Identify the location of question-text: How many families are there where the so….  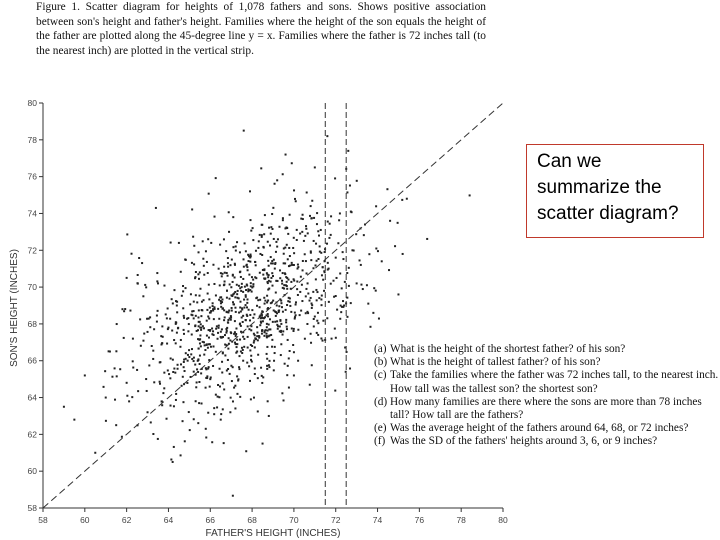
(546, 408).